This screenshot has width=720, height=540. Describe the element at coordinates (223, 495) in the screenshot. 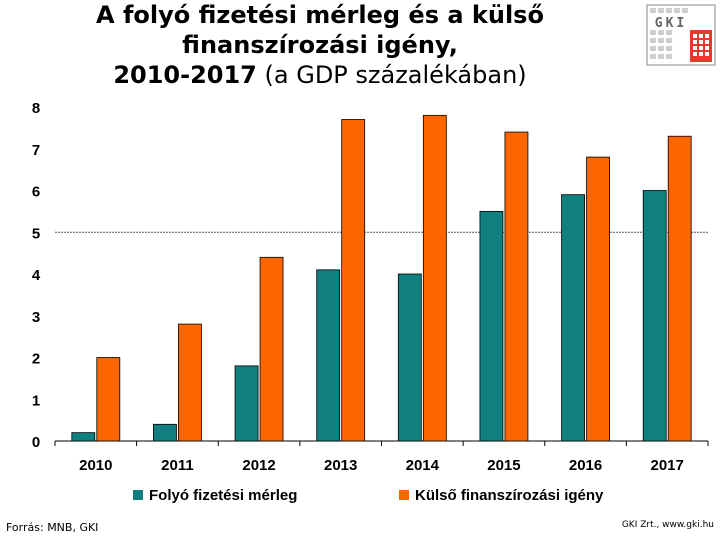

I see `legend-label-1: Folyó fizetési mérleg` at that location.